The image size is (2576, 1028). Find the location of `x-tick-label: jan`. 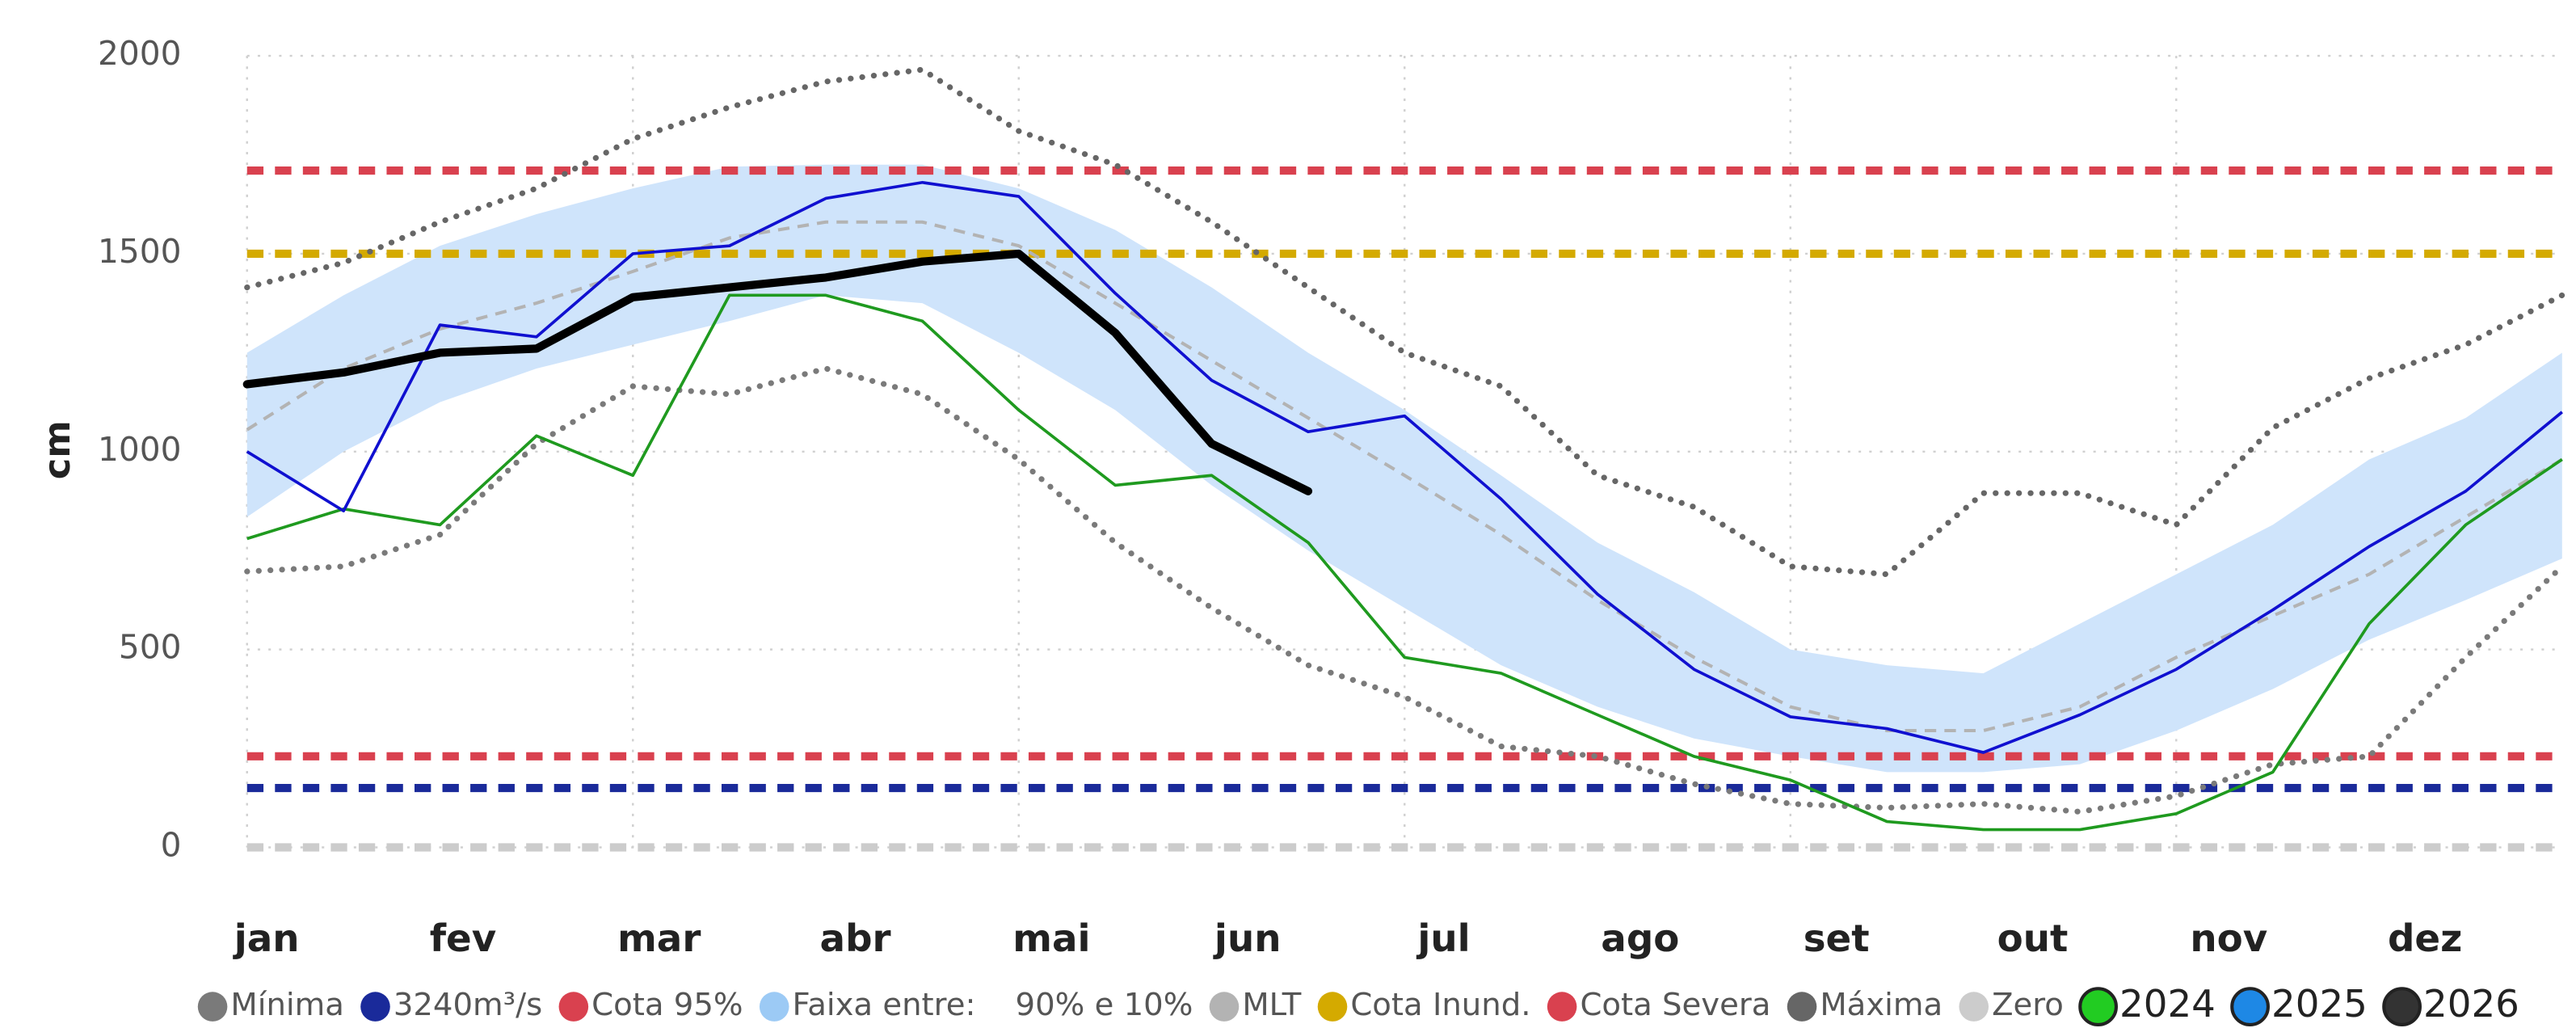

x-tick-label: jan is located at coordinates (266, 939).